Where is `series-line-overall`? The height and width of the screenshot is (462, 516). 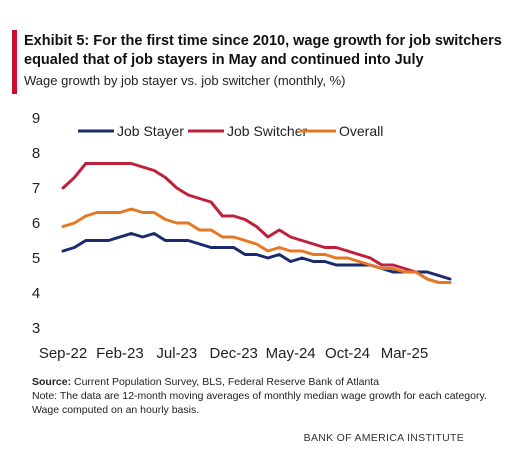 series-line-overall is located at coordinates (256, 245).